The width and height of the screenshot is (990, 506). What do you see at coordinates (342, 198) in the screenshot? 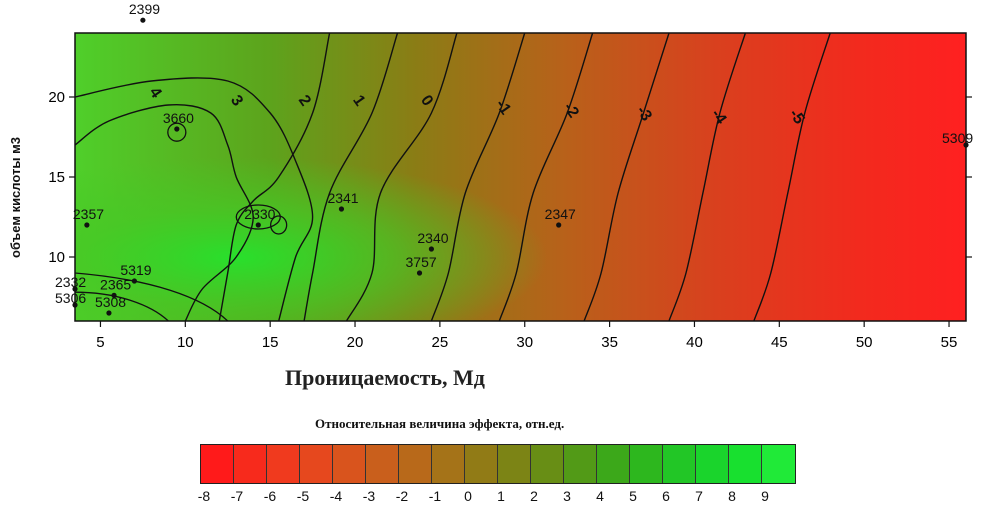
I see `well-label: 2341` at bounding box center [342, 198].